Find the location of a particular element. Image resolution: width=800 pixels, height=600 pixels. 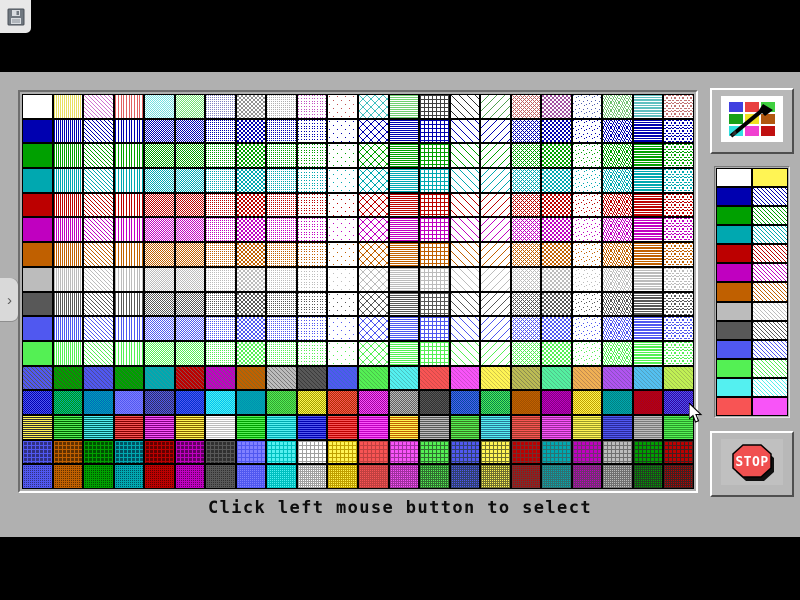

palette-editor-button is located at coordinates (752, 121).